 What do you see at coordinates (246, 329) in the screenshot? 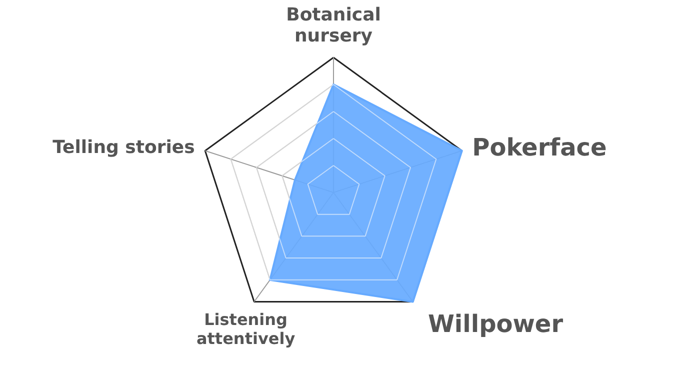
I see `spoke-label: Listening attentively` at bounding box center [246, 329].